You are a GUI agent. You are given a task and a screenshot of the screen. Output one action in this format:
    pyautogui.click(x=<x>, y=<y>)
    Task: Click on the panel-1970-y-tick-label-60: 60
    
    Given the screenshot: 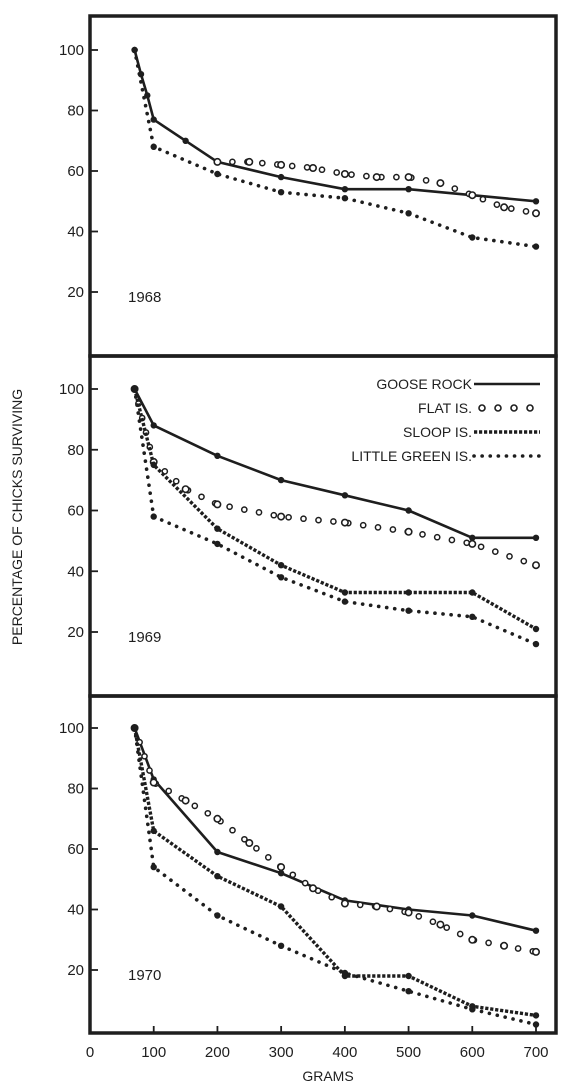 What is the action you would take?
    pyautogui.click(x=75, y=849)
    